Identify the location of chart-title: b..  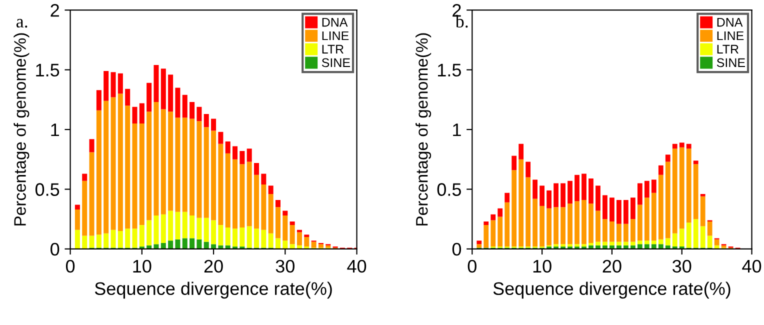
(461, 21).